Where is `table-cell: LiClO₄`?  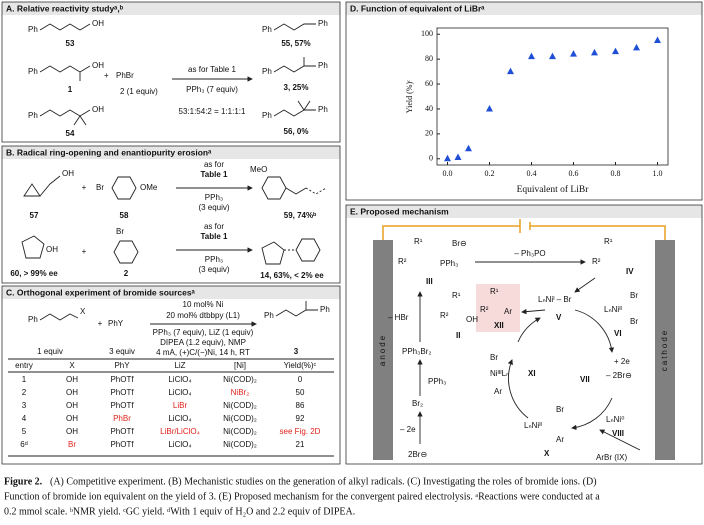 table-cell: LiClO₄ is located at coordinates (179, 418).